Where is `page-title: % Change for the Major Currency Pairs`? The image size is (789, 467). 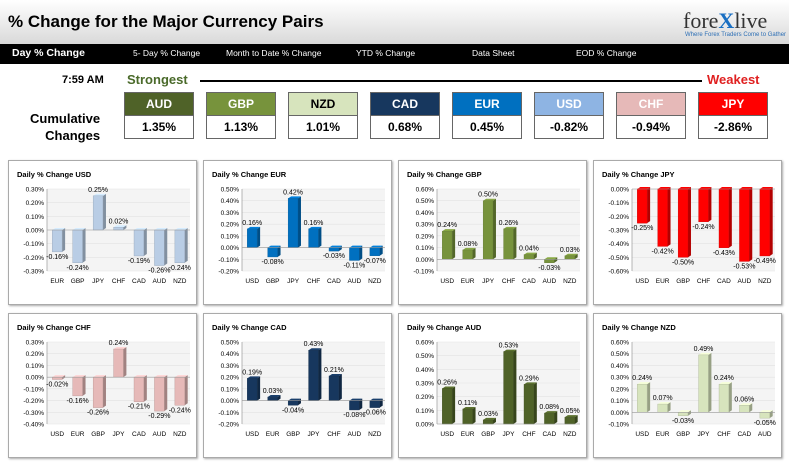
page-title: % Change for the Major Currency Pairs is located at coordinates (166, 21).